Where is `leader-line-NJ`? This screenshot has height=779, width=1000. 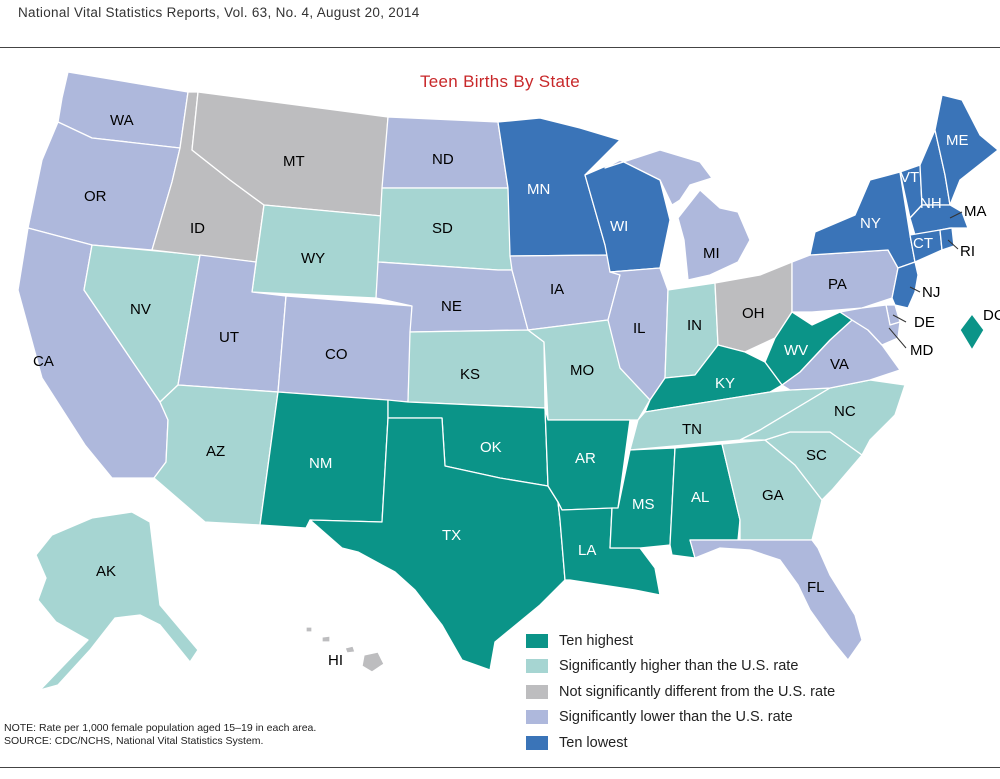 leader-line-NJ is located at coordinates (915, 289).